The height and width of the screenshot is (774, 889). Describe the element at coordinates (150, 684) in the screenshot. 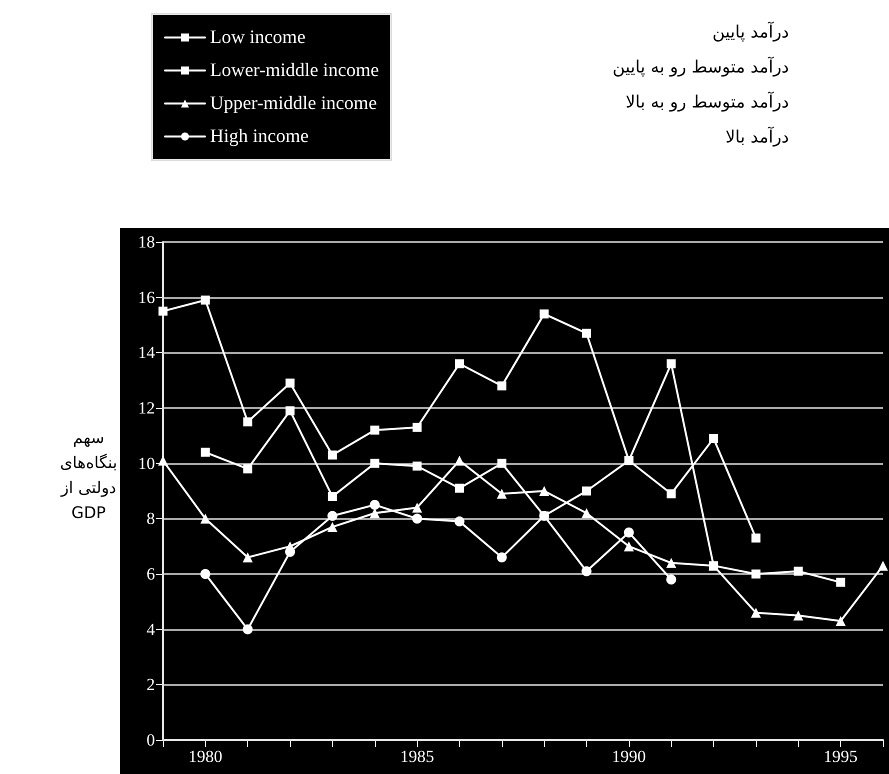

I see `y-tick-label: 2` at that location.